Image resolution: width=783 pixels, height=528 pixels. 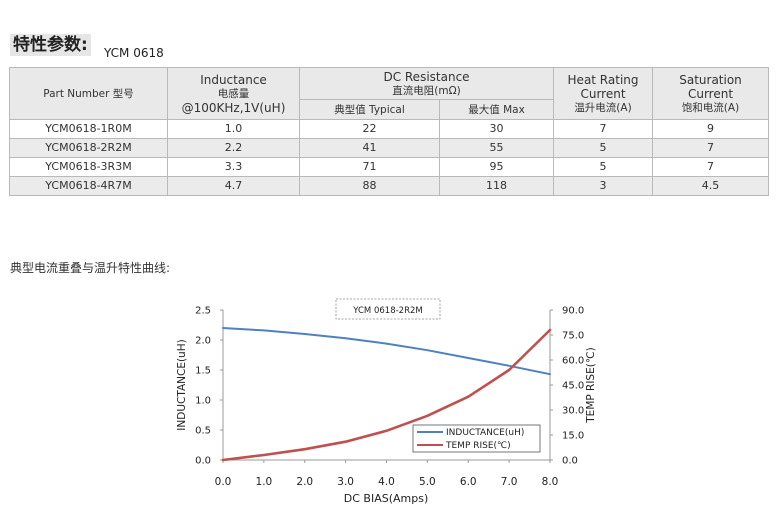 I want to click on cell-dcr-max: 55, so click(x=496, y=148).